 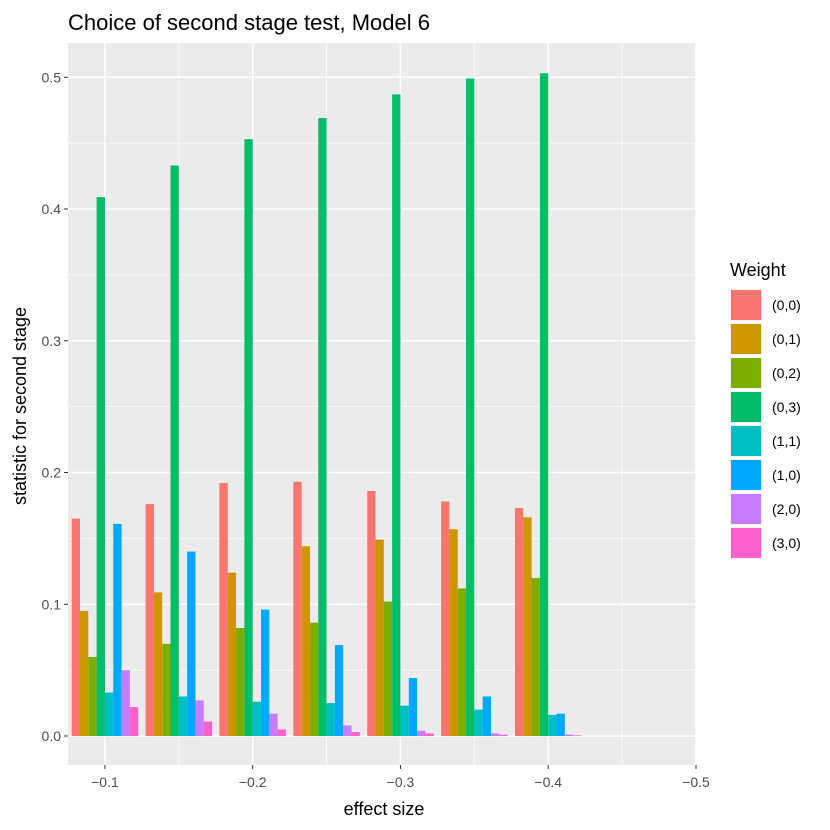 I want to click on x-tick-label: −0.5, so click(x=696, y=782).